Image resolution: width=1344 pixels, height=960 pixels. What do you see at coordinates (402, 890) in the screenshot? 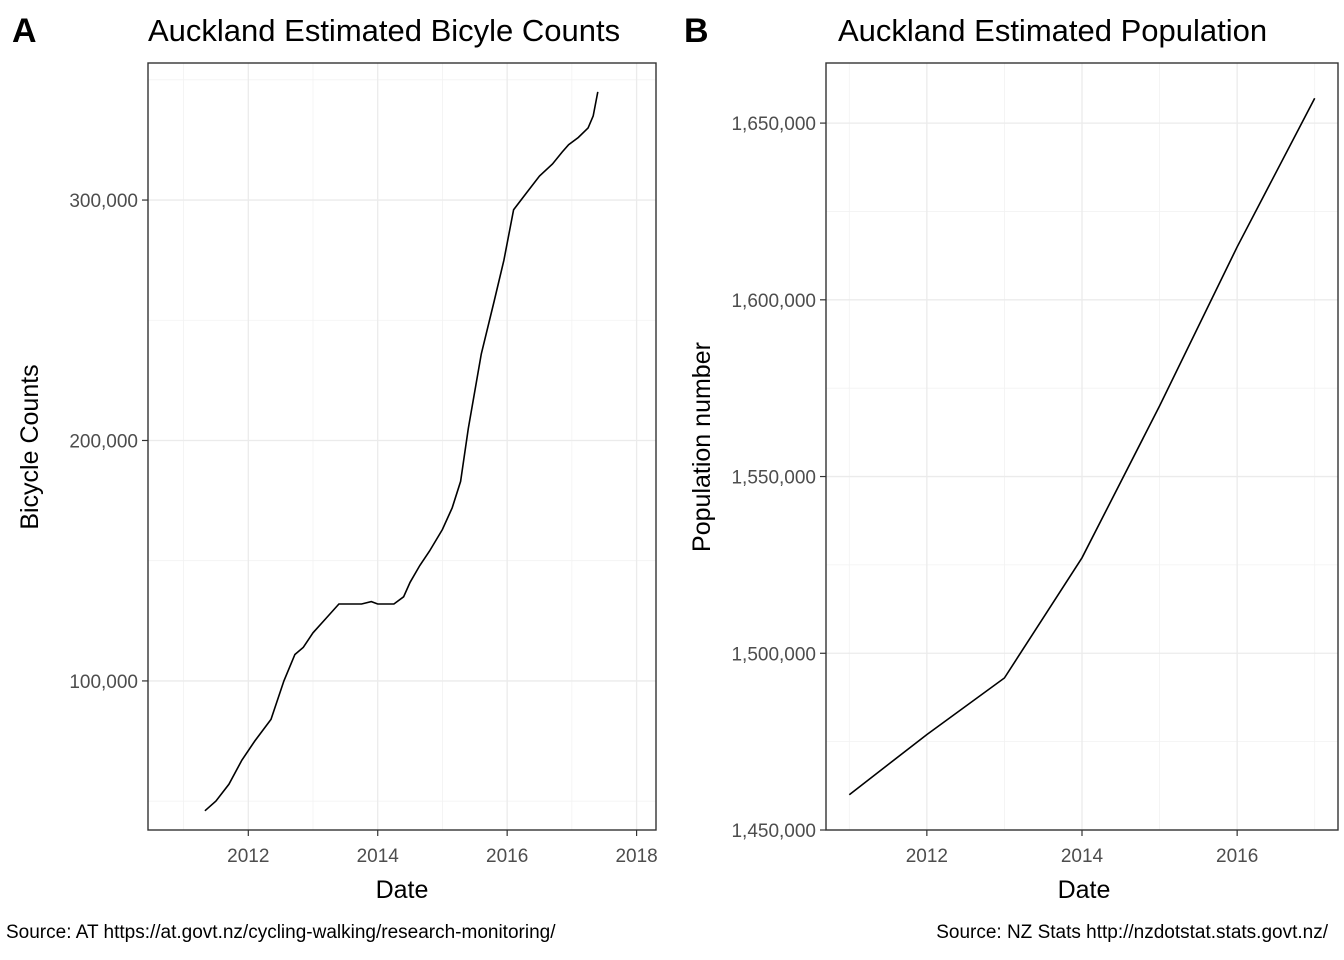
I see `panel-a-x-axis-title: Date` at bounding box center [402, 890].